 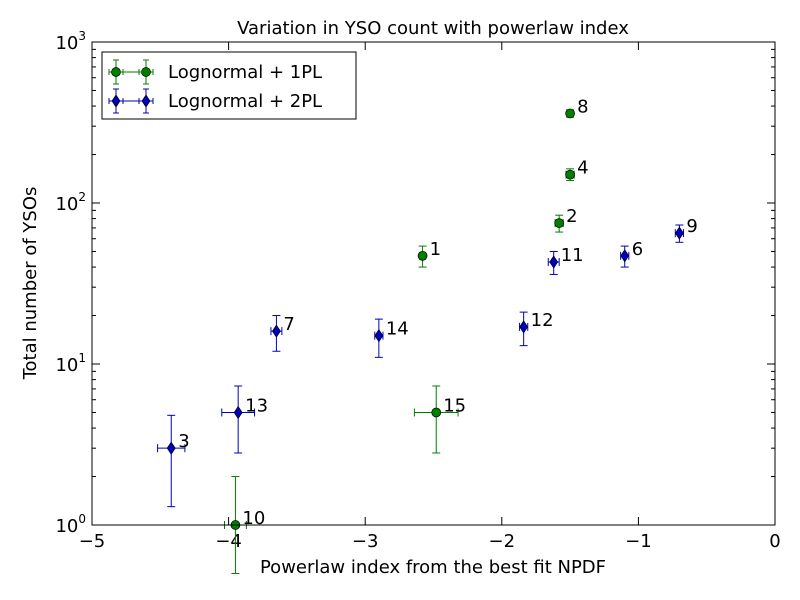 I want to click on legend: Lognormal + 1PL Lognormal + 2PL, so click(x=229, y=85).